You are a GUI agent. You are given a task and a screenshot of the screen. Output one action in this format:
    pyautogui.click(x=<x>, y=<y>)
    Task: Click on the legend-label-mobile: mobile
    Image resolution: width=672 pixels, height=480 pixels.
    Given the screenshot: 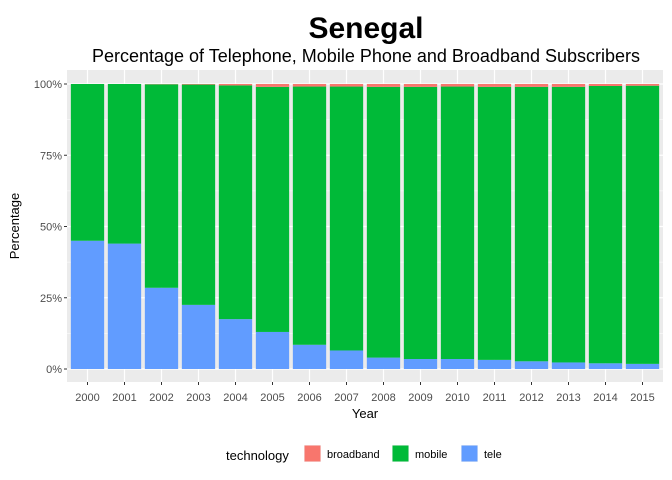 What is the action you would take?
    pyautogui.click(x=431, y=455)
    